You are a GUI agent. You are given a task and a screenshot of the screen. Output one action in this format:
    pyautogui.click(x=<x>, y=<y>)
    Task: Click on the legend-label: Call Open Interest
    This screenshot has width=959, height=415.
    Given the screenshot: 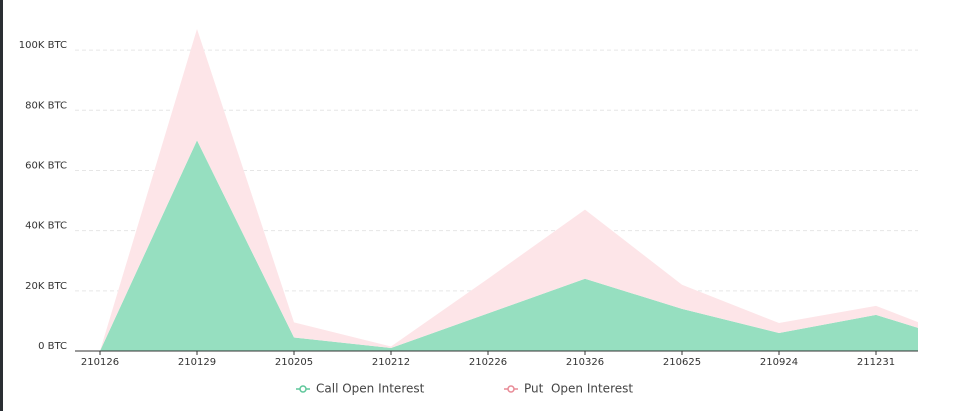 What is the action you would take?
    pyautogui.click(x=370, y=389)
    